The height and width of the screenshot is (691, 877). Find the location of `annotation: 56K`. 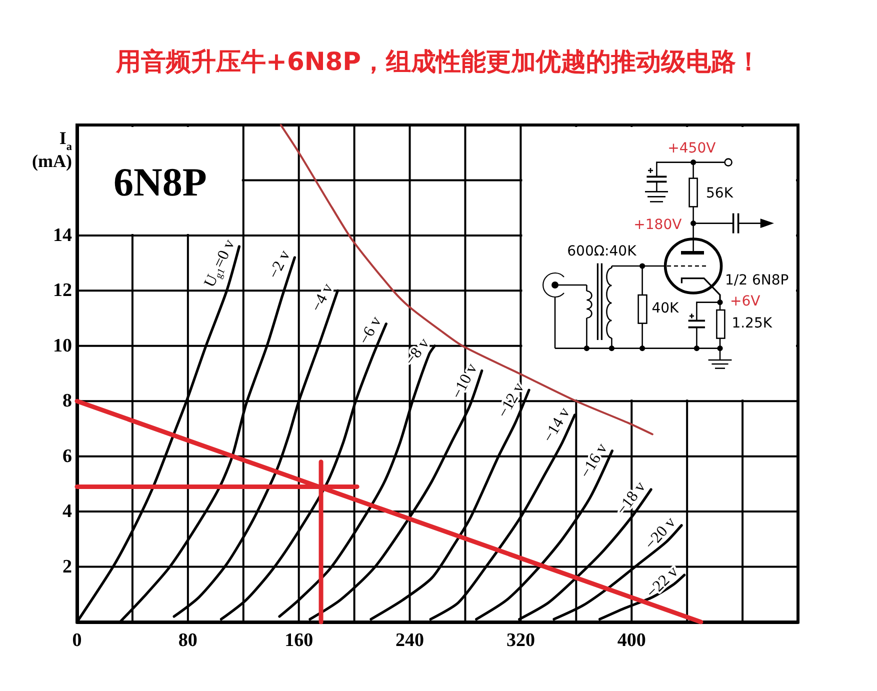

annotation: 56K is located at coordinates (720, 193).